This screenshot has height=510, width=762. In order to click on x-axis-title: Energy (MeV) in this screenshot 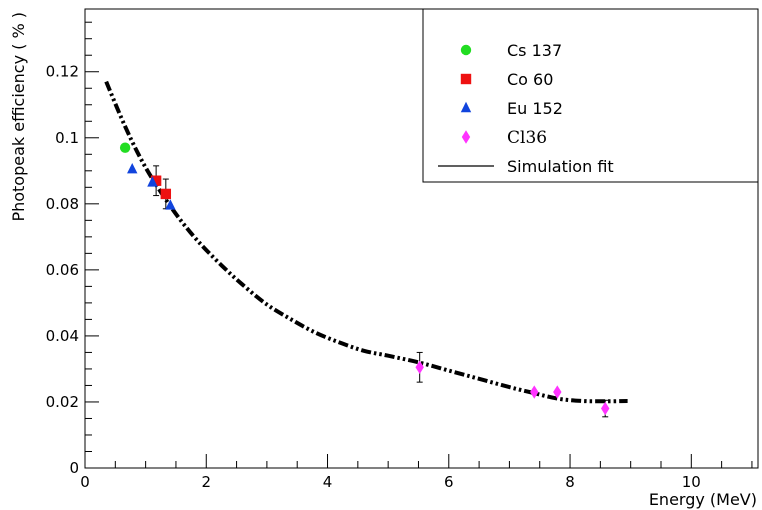, I will do `click(703, 499)`.